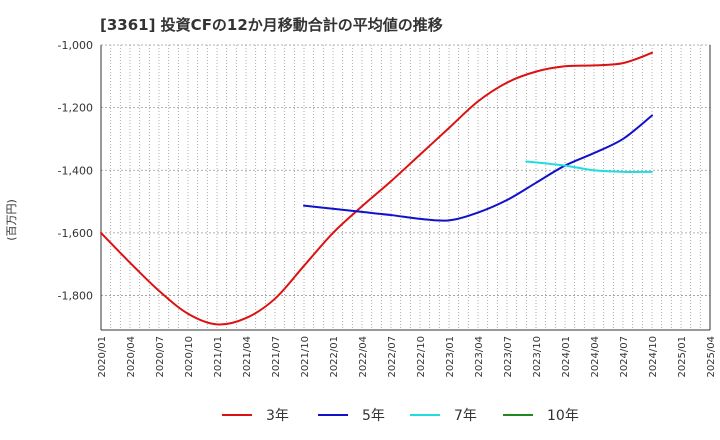 The image size is (720, 440). I want to click on y-tick-label: -1,400, so click(75, 170).